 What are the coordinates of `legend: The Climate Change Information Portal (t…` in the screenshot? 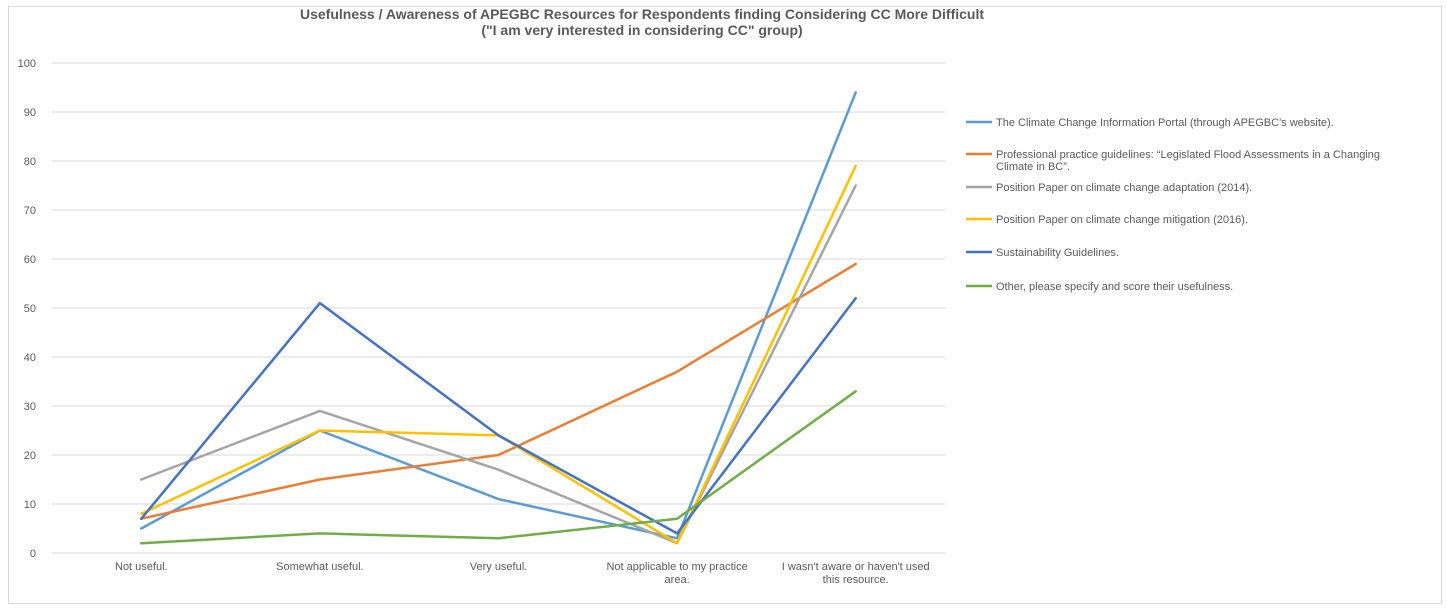 It's located at (1173, 205).